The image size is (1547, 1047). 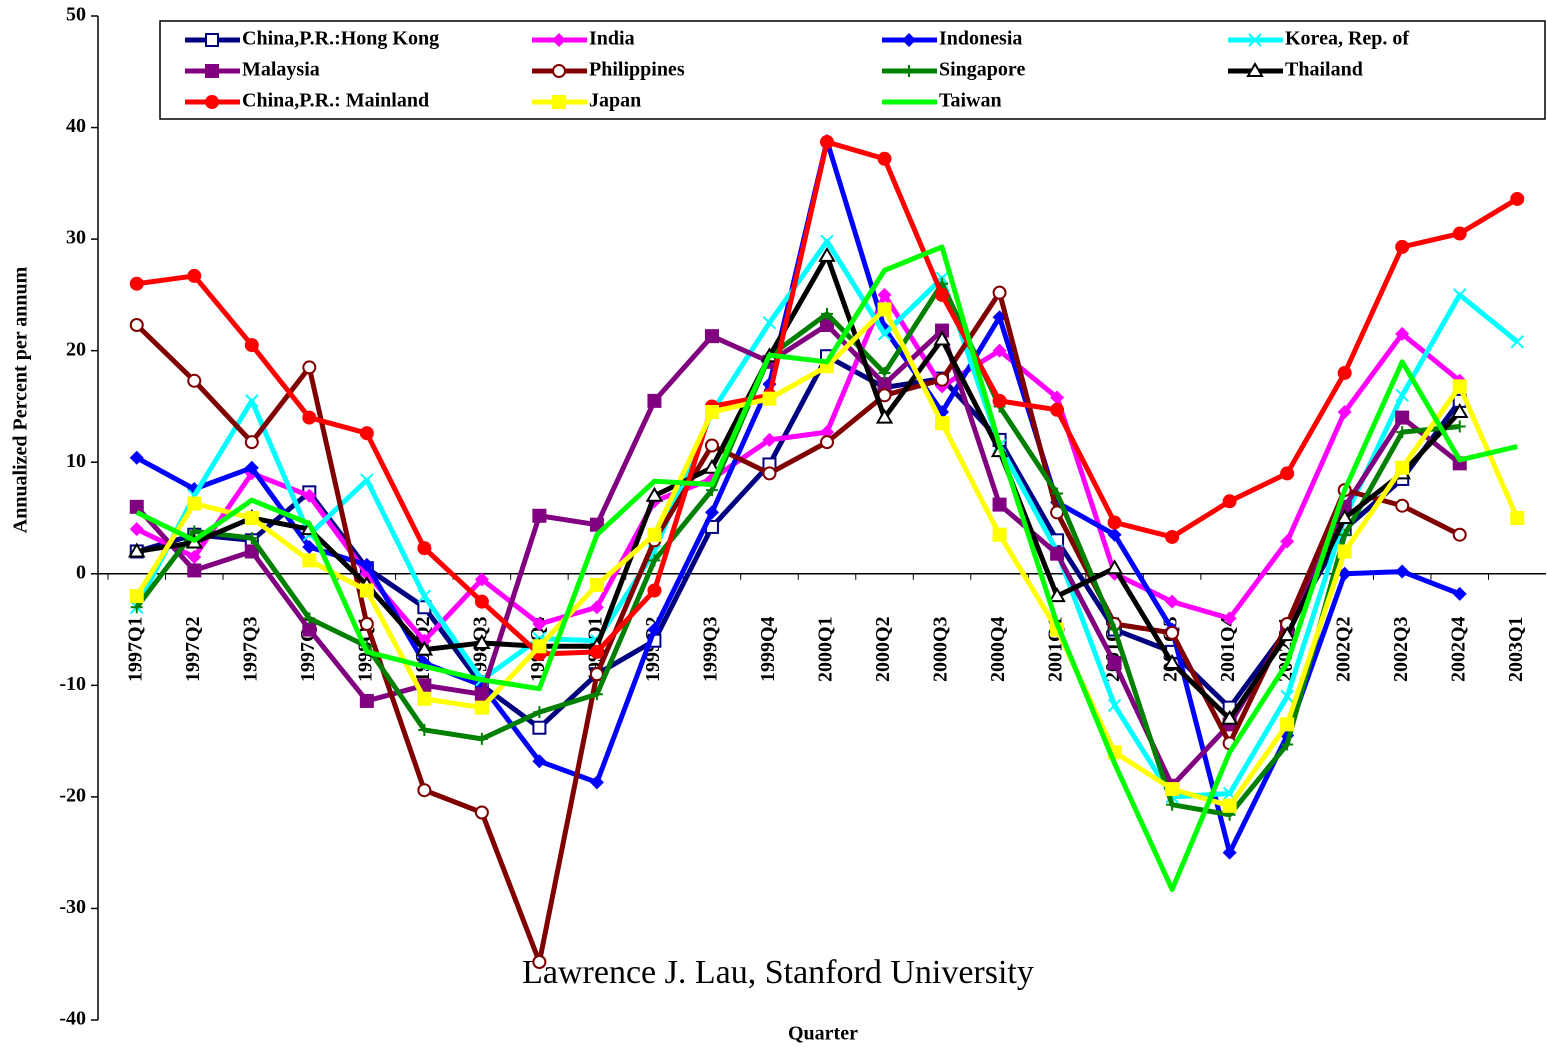 I want to click on y-axis-label: Annualized Percent per annum, so click(x=21, y=399).